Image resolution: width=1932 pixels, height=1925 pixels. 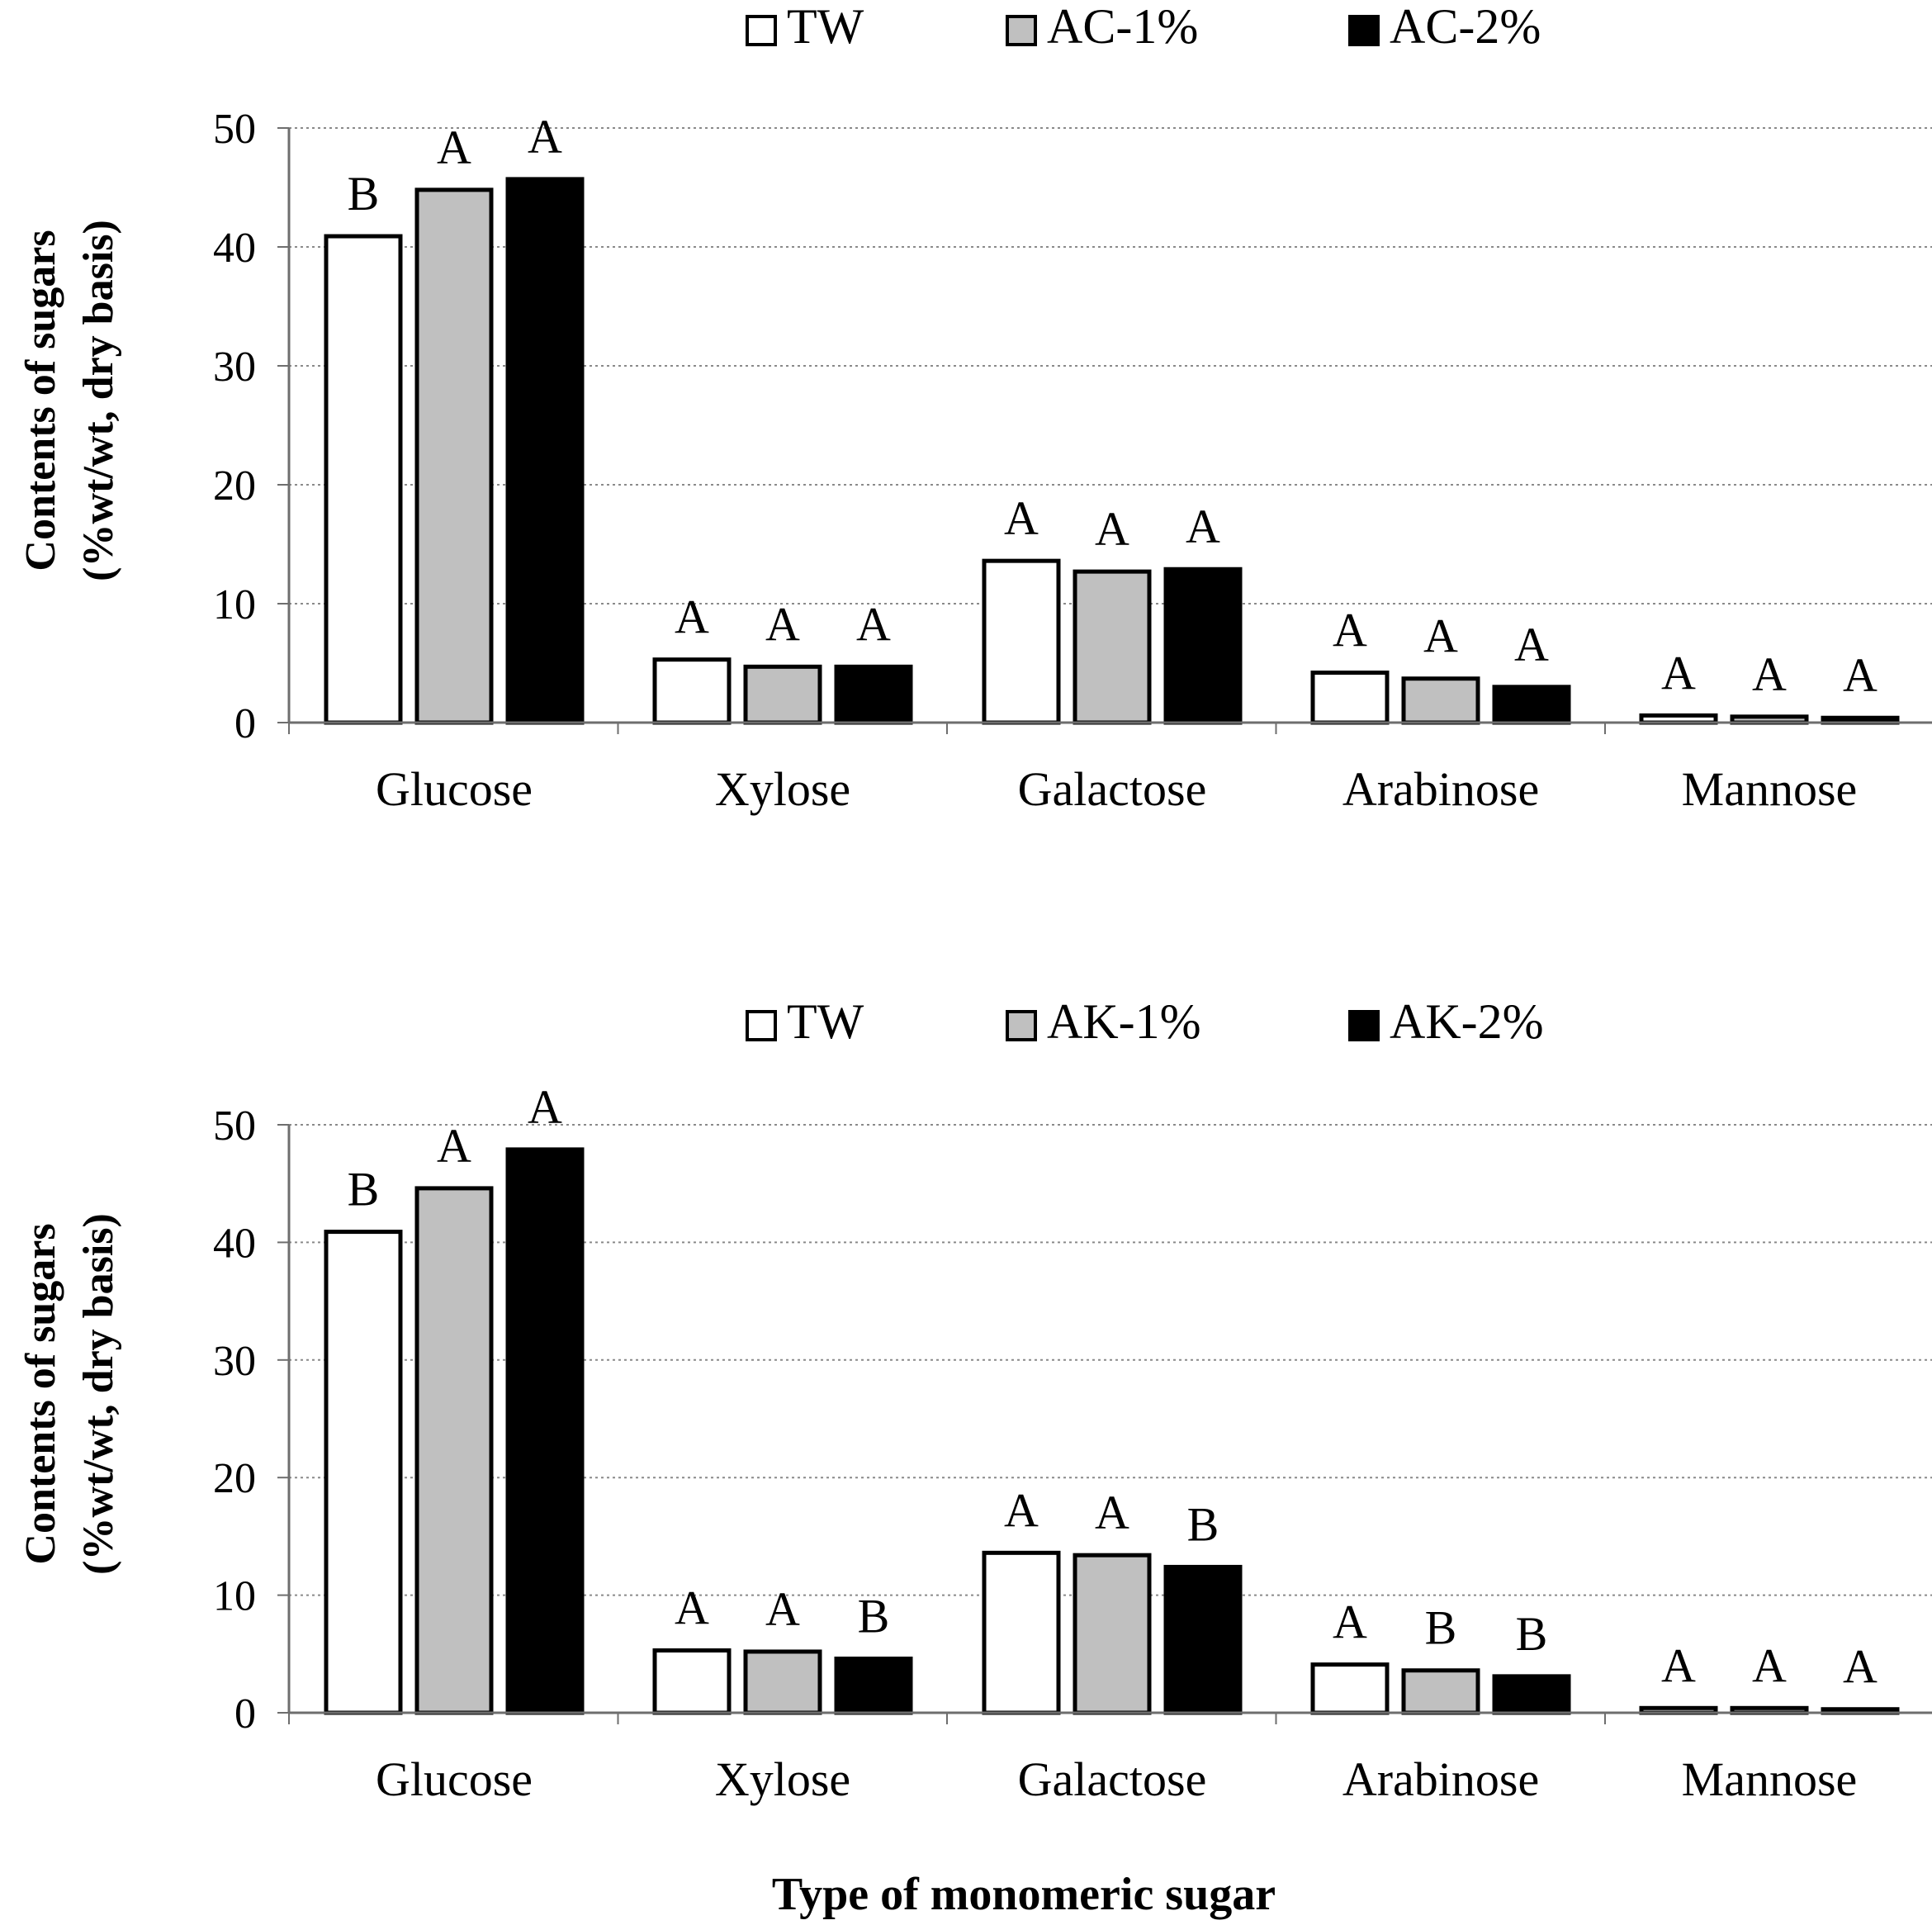 What do you see at coordinates (1024, 1894) in the screenshot?
I see `x-axis-label: Type of monomeric sugar` at bounding box center [1024, 1894].